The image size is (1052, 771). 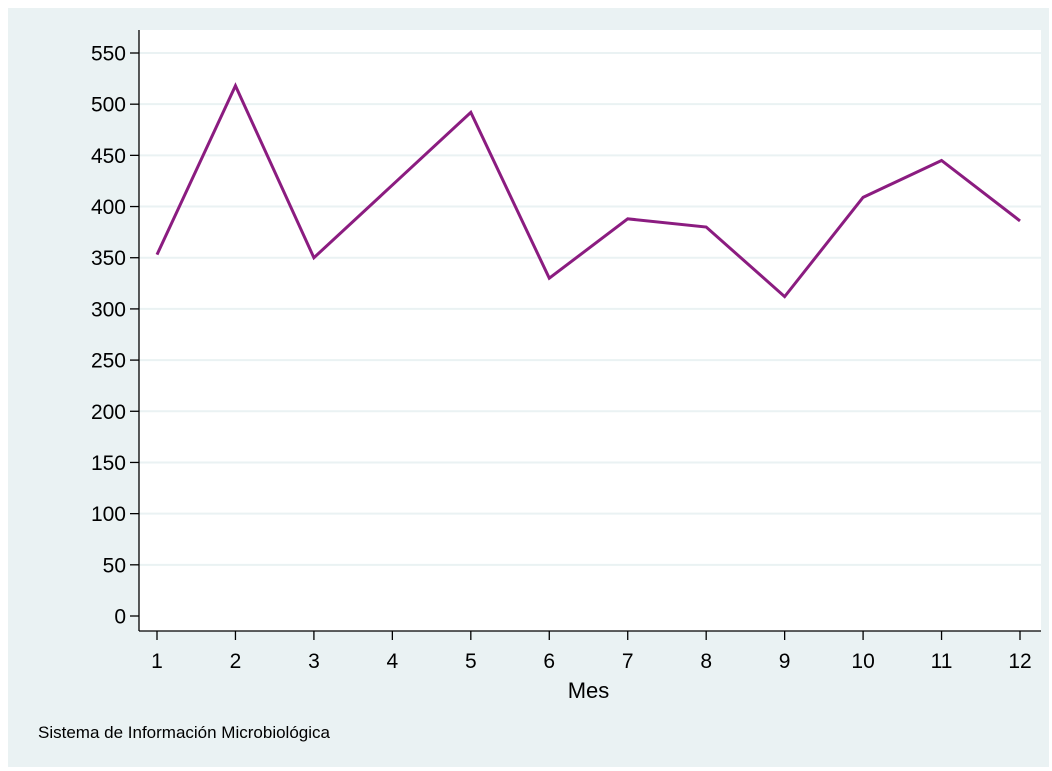 I want to click on y-tick-label: 400, so click(x=108, y=207).